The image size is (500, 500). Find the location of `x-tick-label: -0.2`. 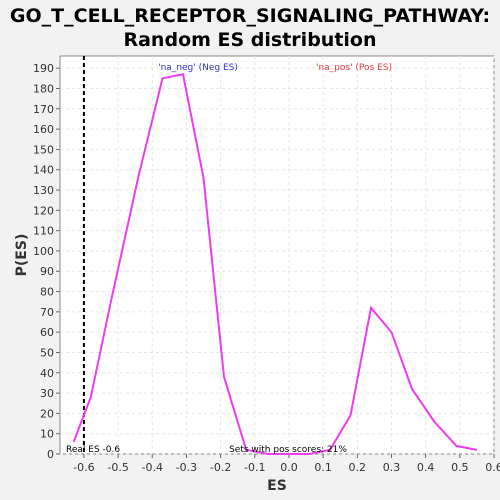

x-tick-label: -0.2 is located at coordinates (220, 467).